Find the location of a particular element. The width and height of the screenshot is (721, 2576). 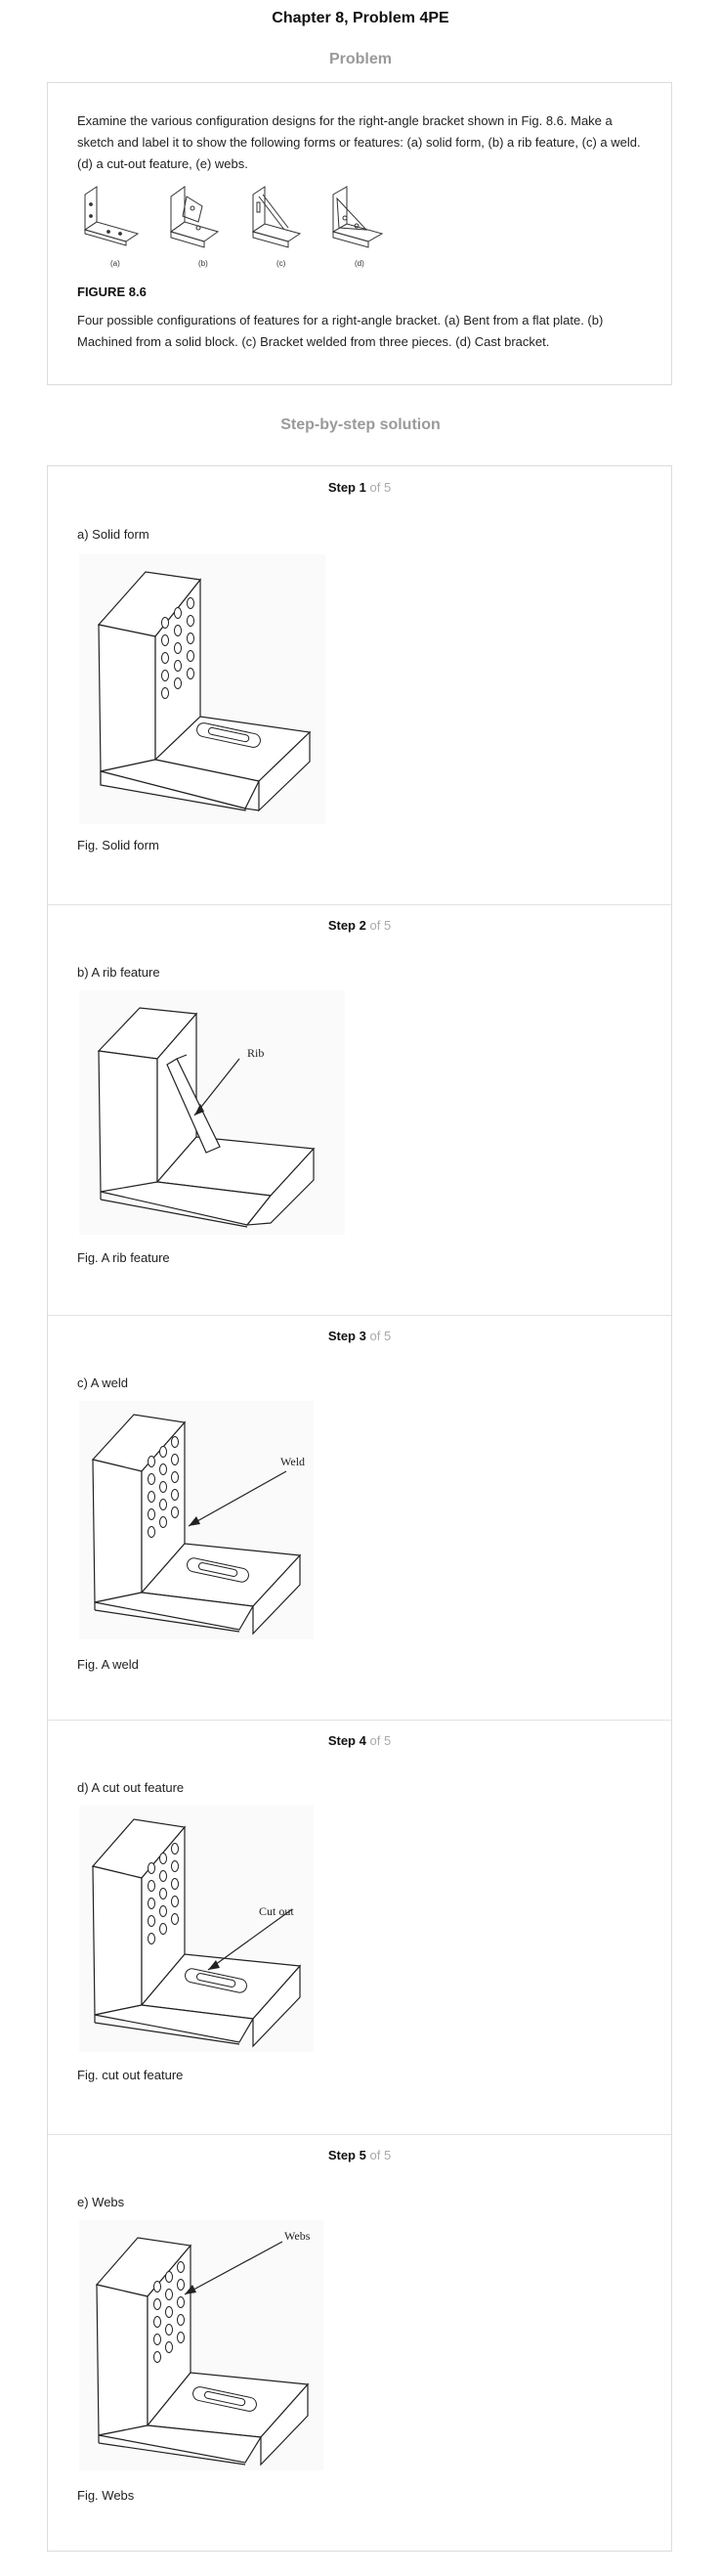

problem-heading: Problem is located at coordinates (360, 59).